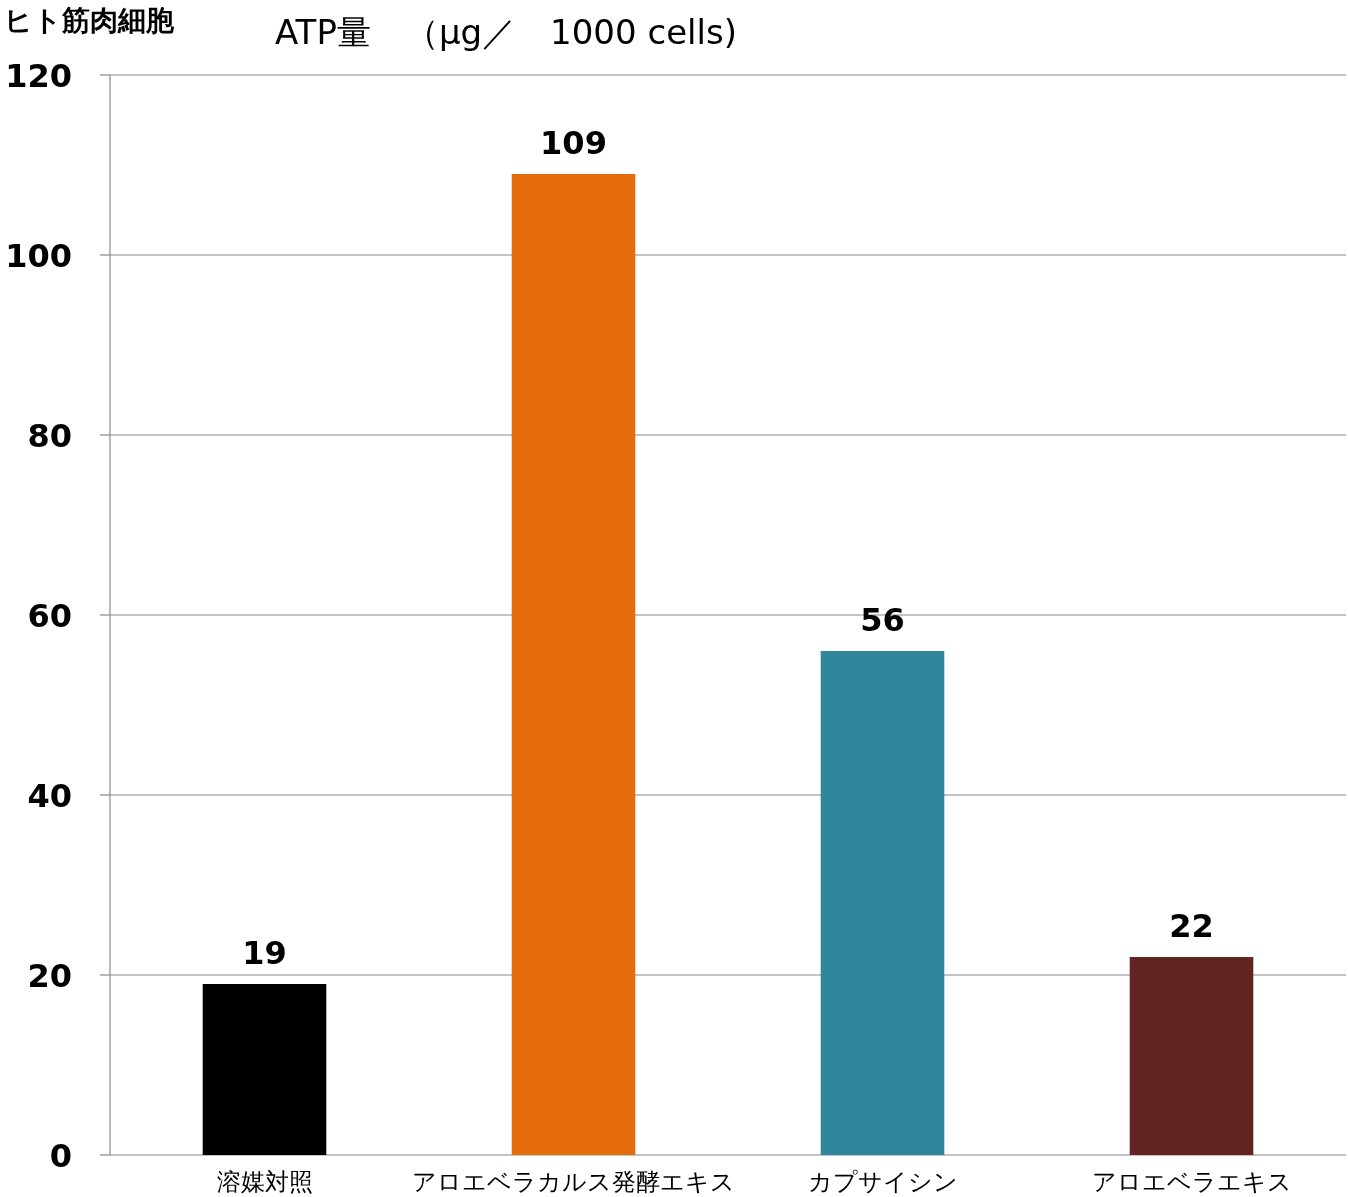  I want to click on chart-title: ヒト筋肉細胞, so click(89, 20).